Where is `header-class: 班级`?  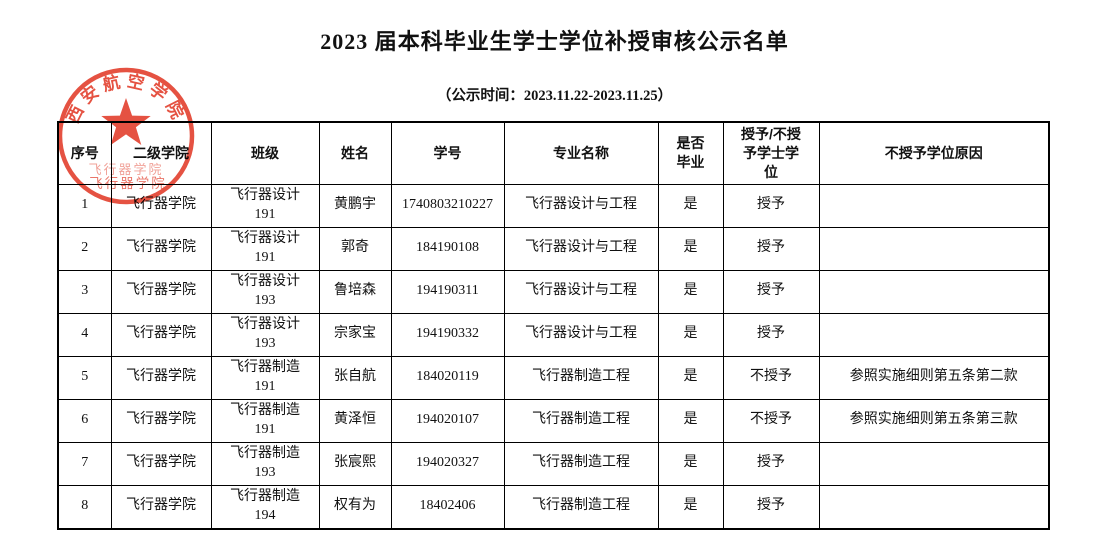
header-class: 班级 is located at coordinates (265, 153).